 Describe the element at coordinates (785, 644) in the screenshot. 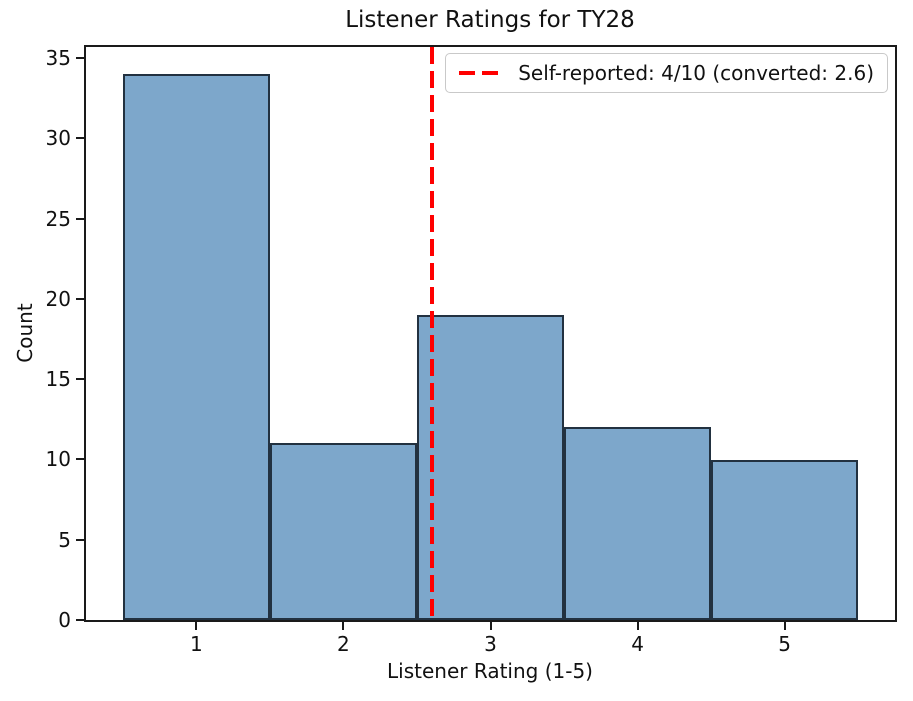

I see `x-tick-label: 5` at that location.